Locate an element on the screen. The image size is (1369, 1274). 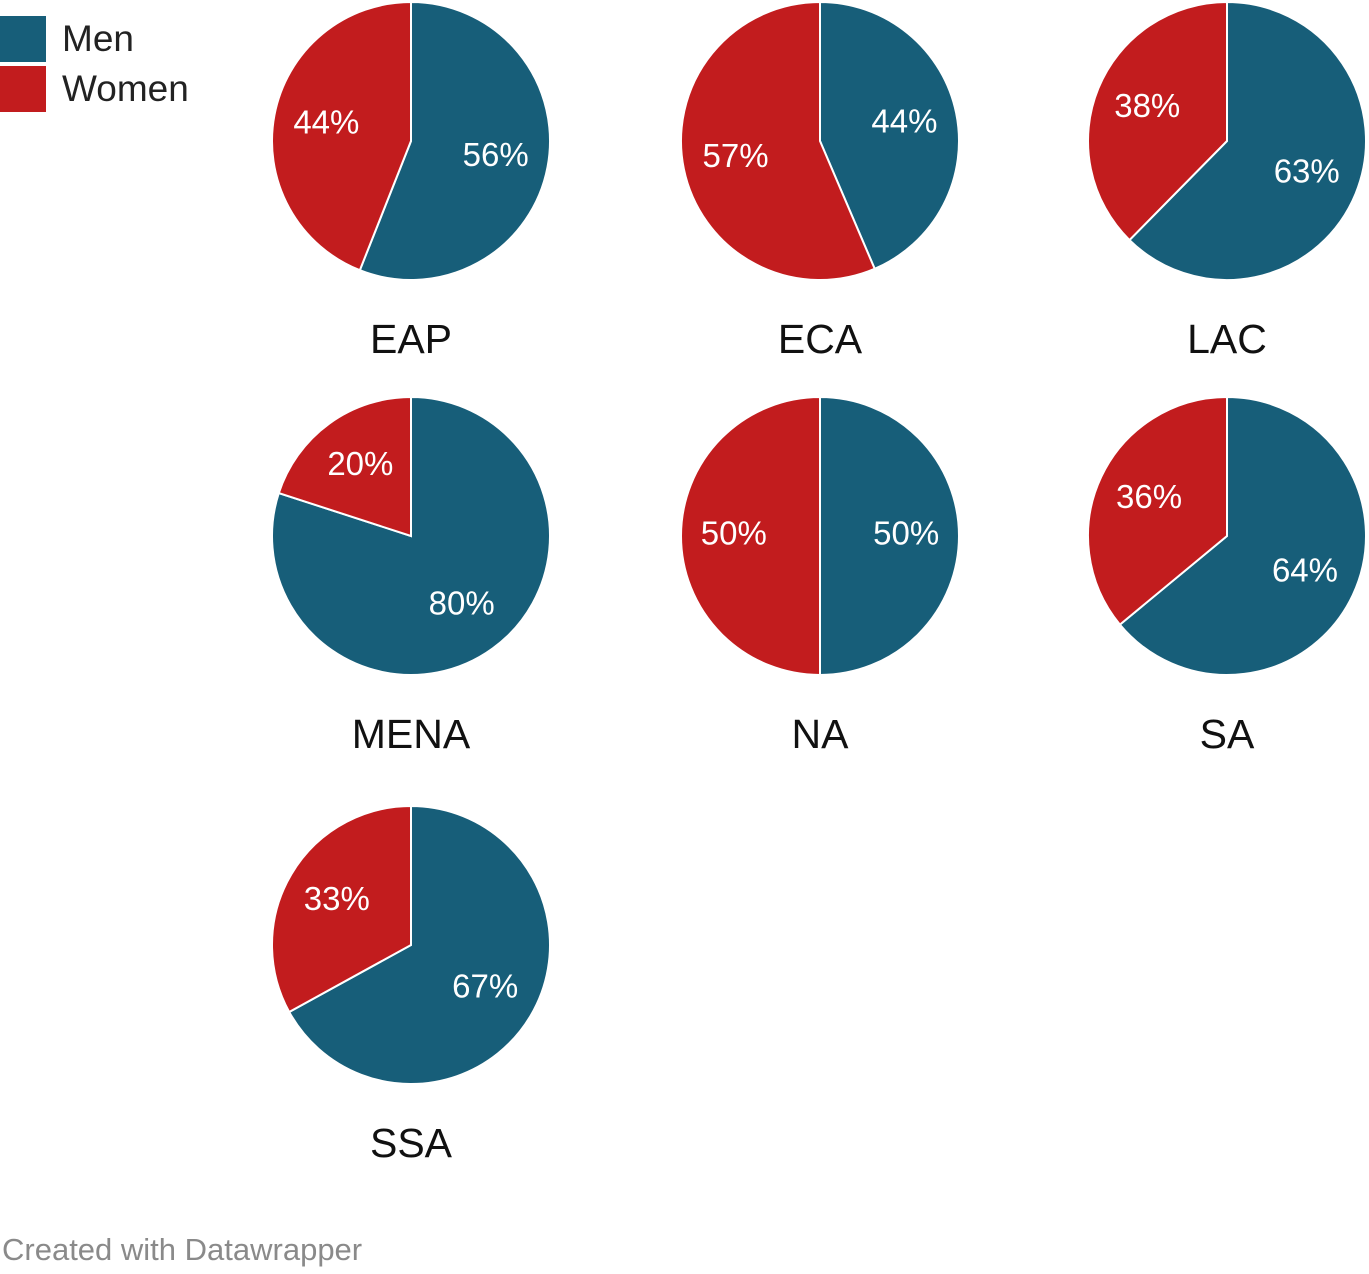
legend: Men Women is located at coordinates (94, 64).